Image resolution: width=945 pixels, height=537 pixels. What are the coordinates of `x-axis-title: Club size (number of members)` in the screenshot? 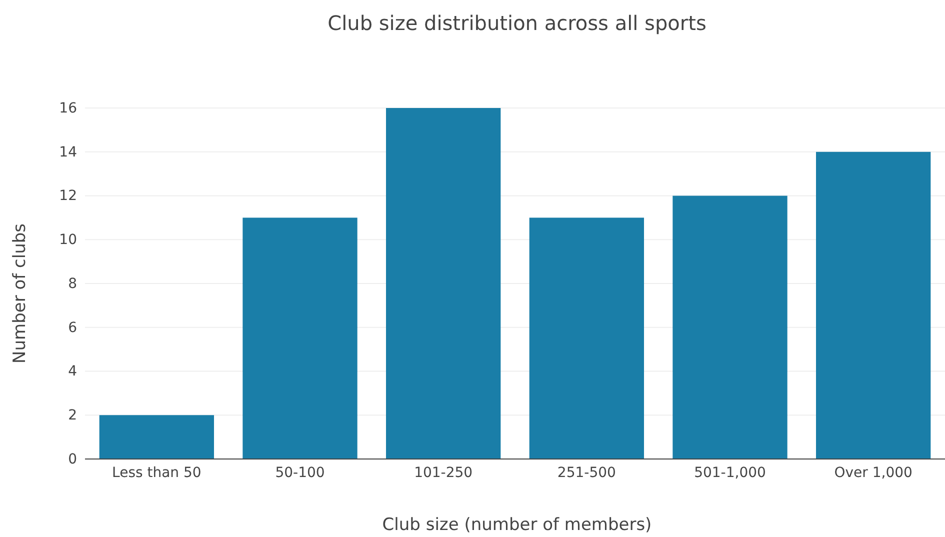 It's located at (517, 525).